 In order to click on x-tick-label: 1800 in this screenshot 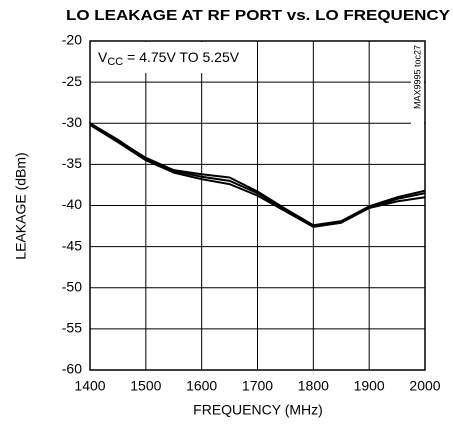, I will do `click(313, 386)`.